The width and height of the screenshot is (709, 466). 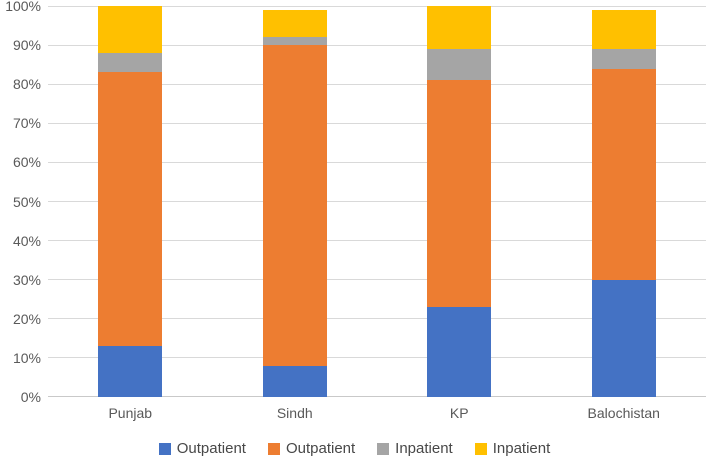 I want to click on legend-item-1: Outpatient, so click(x=202, y=448).